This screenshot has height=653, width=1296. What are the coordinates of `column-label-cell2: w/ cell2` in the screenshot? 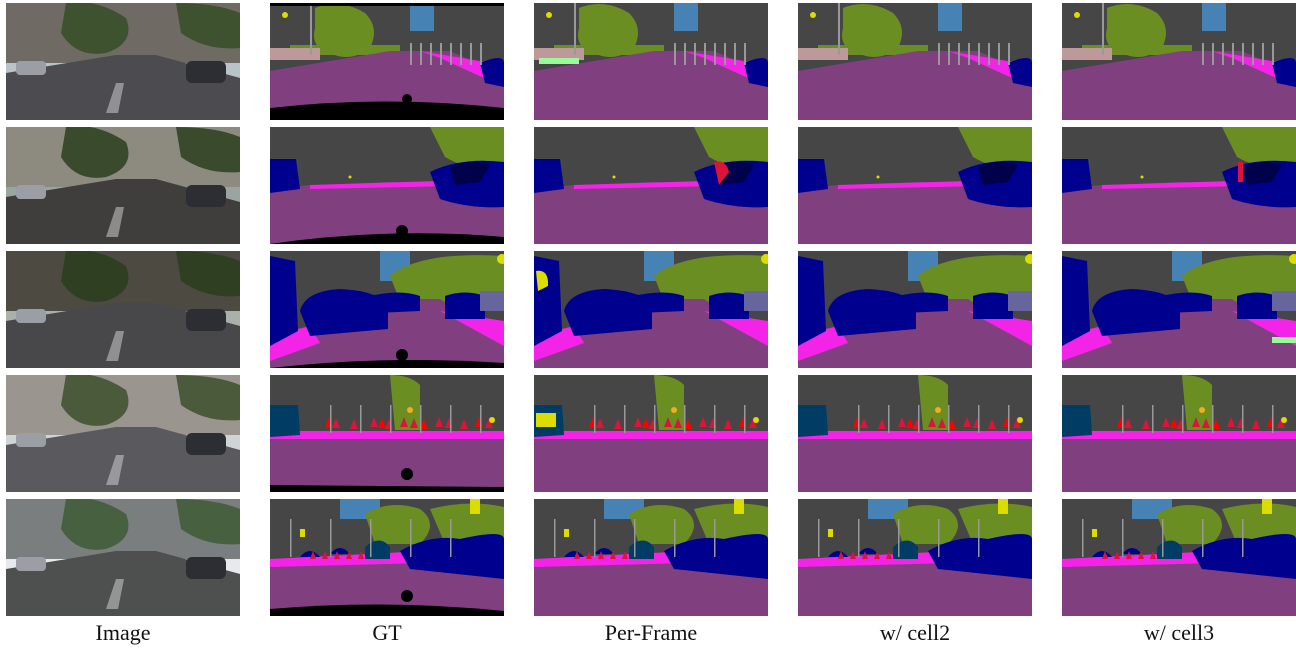 It's located at (915, 632).